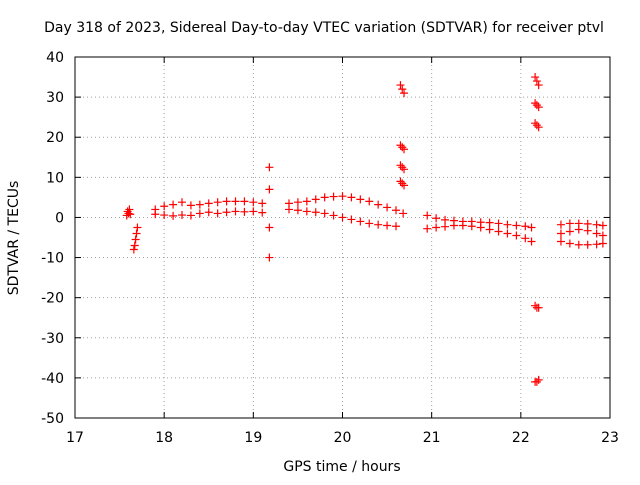 This screenshot has width=640, height=485. I want to click on x-tick-label: 20, so click(343, 438).